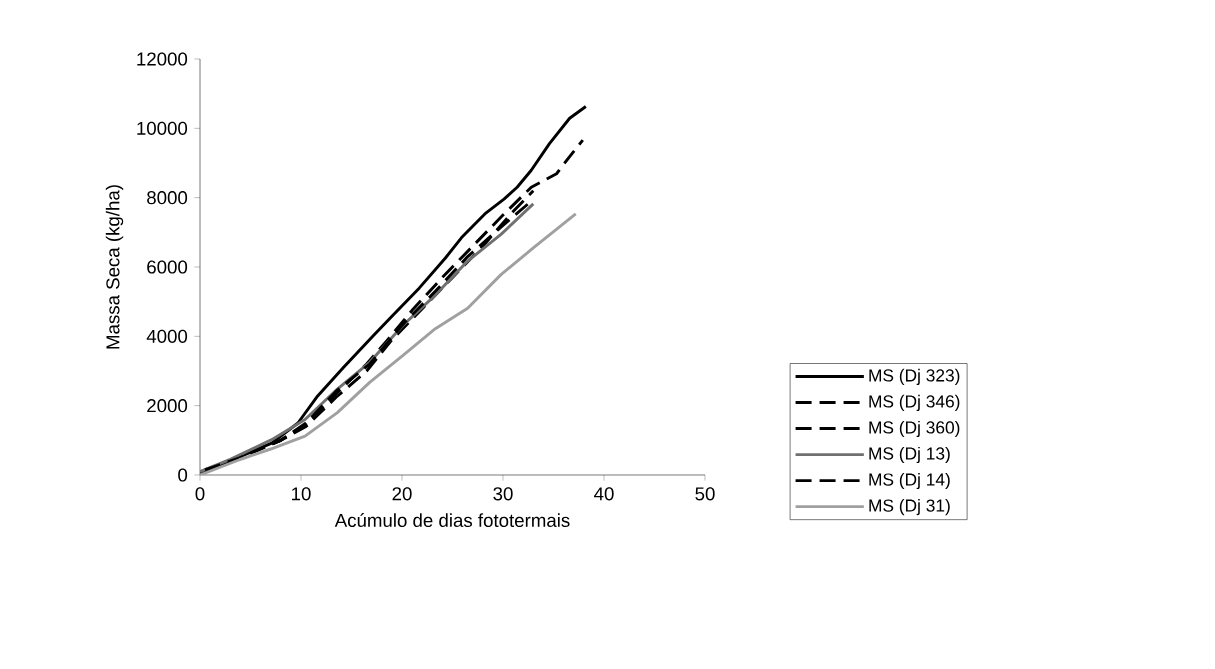 This screenshot has height=669, width=1215. I want to click on legend-label: MS (Dj 360), so click(914, 429).